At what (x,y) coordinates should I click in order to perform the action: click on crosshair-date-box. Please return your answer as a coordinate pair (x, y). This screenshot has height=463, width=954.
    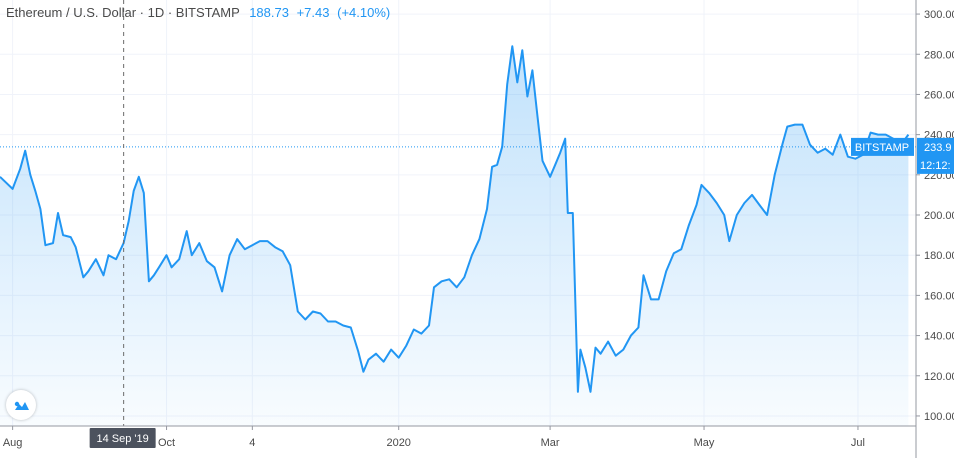
    Looking at the image, I should click on (122, 438).